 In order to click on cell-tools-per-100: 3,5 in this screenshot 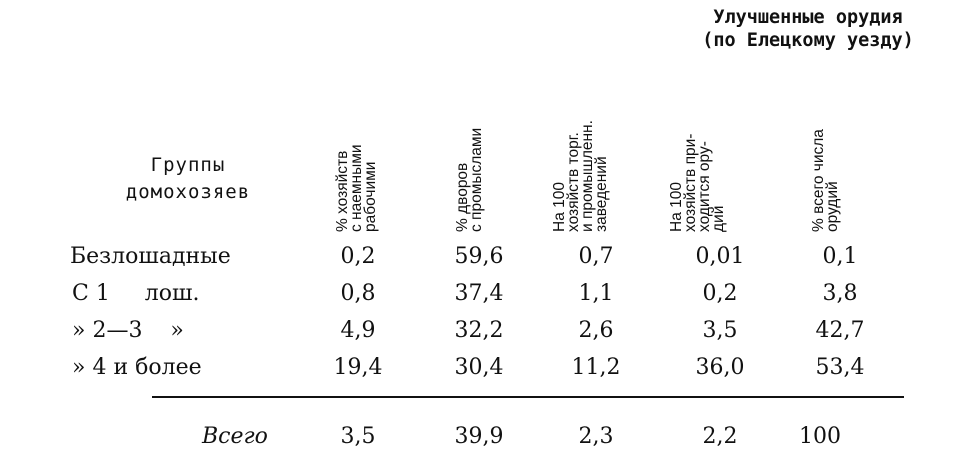, I will do `click(720, 330)`.